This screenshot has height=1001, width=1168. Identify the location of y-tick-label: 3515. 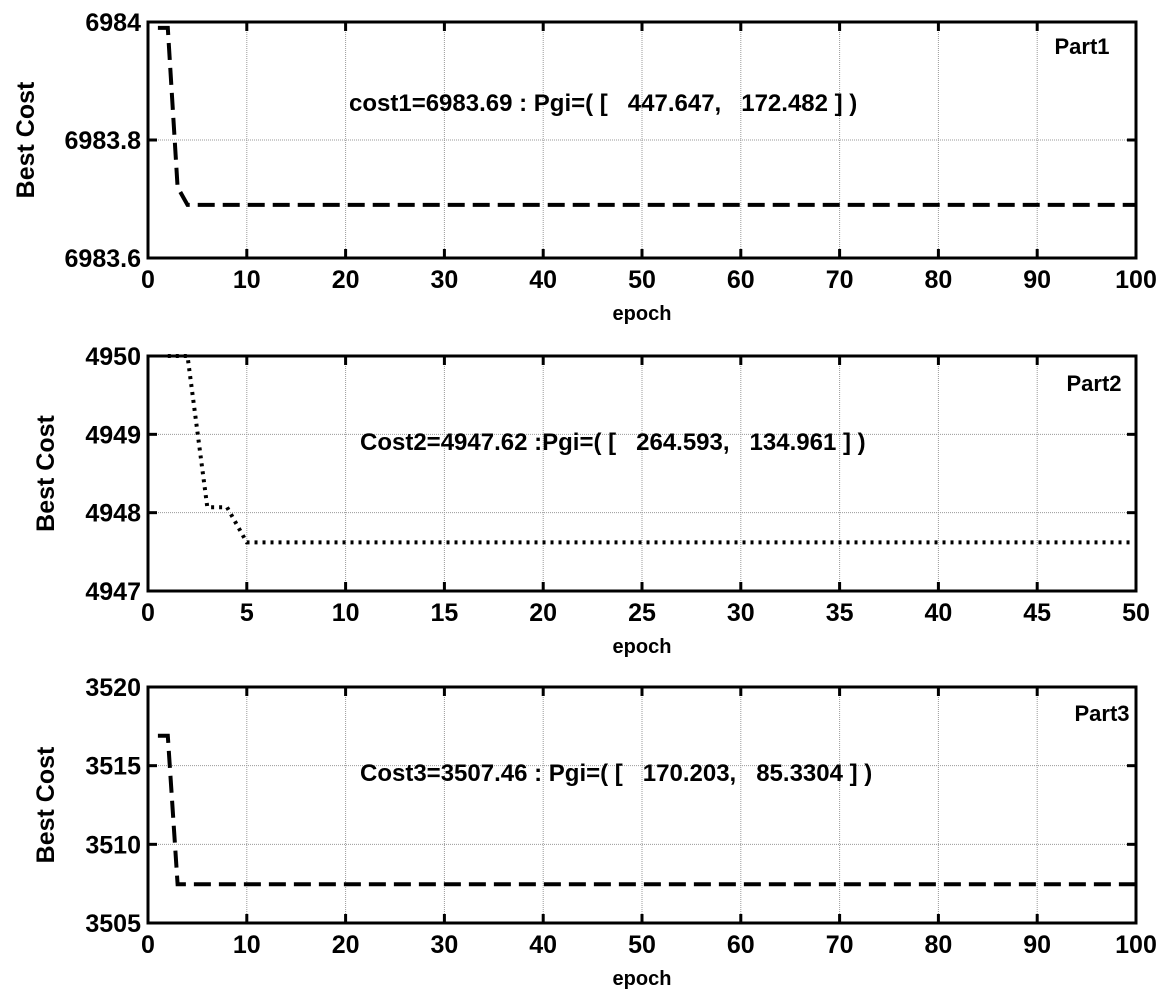
(113, 767).